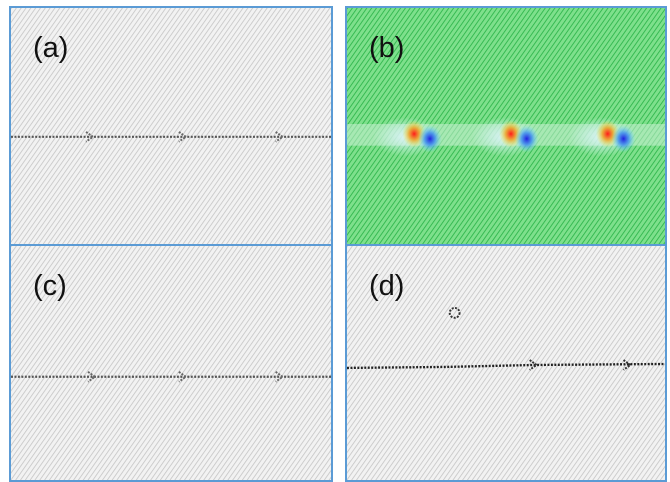 This screenshot has width=670, height=482. What do you see at coordinates (50, 286) in the screenshot?
I see `panel-label: (c)` at bounding box center [50, 286].